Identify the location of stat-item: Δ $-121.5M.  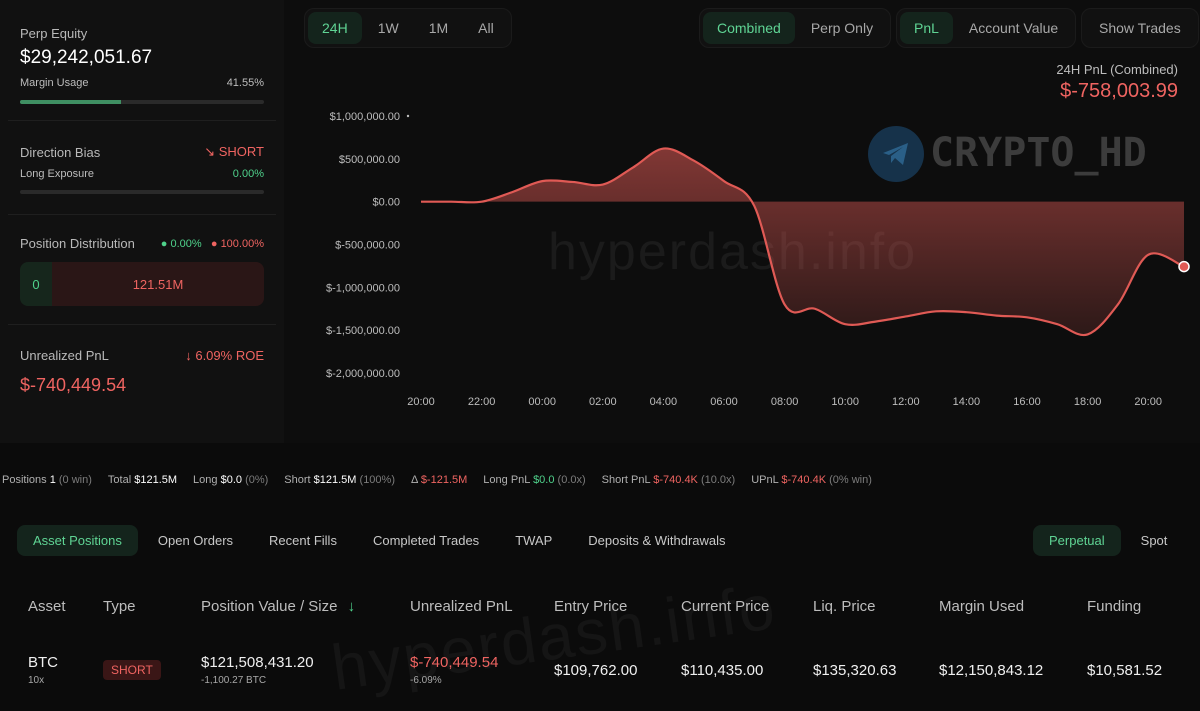
(439, 480).